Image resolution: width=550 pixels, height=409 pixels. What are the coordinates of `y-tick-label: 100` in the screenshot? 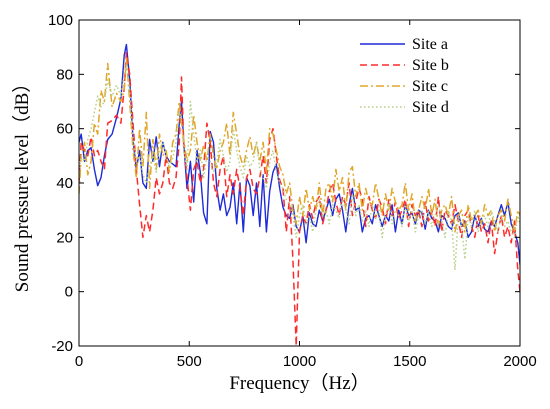 It's located at (60, 20).